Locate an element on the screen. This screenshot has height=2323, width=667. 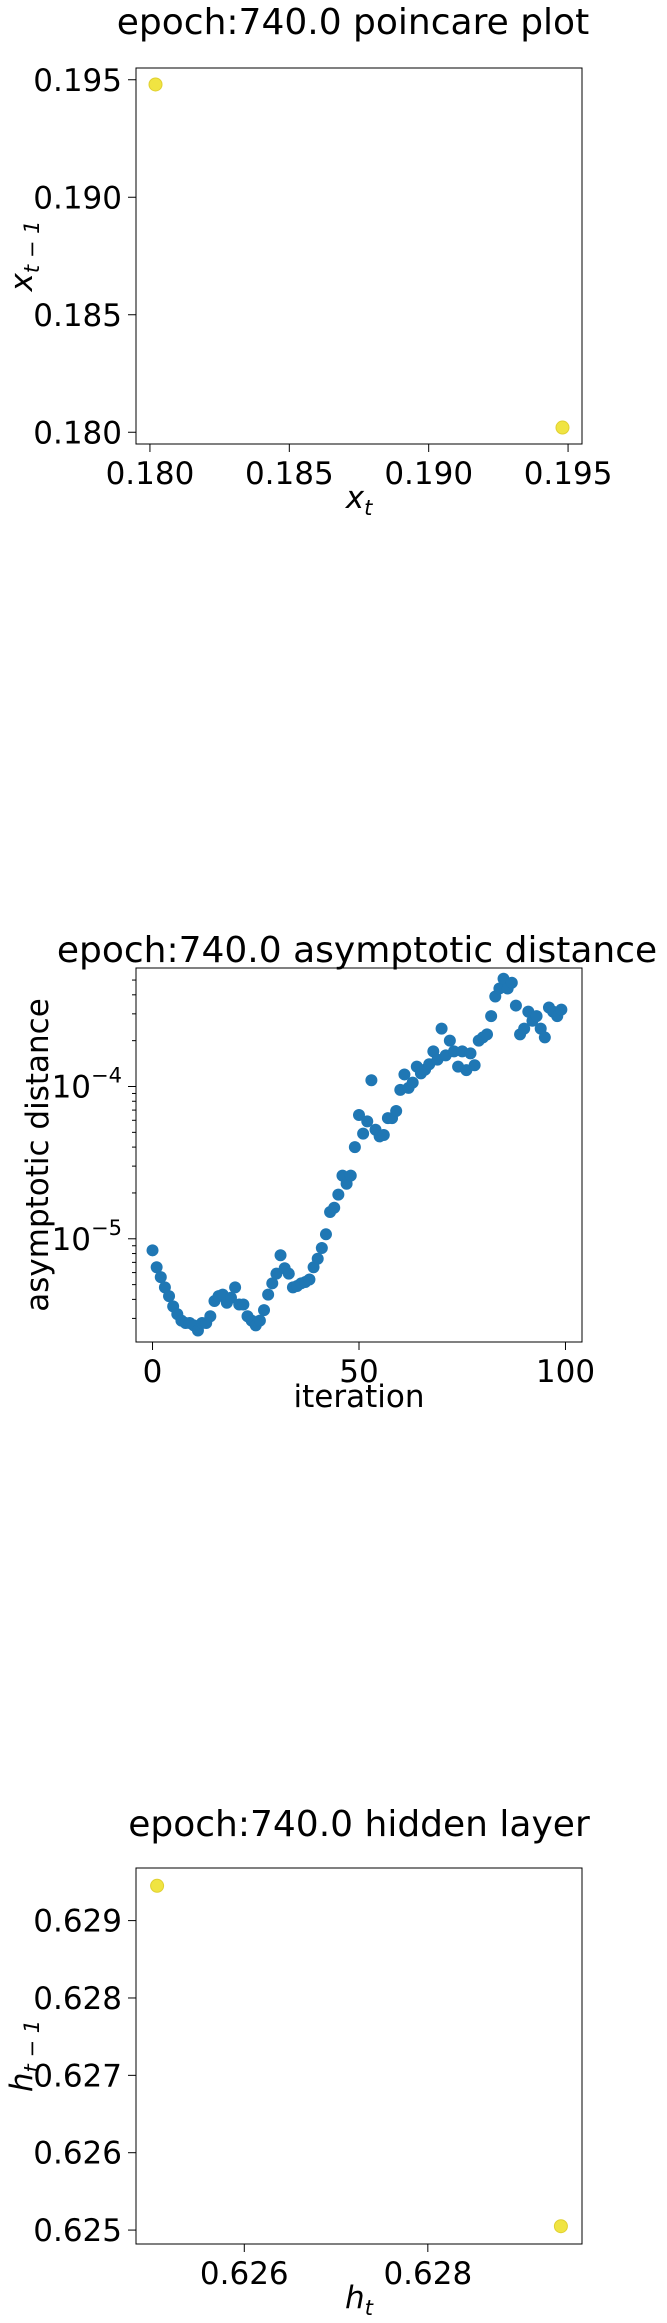
chart-title: epoch:740.0 asymptotic distance is located at coordinates (357, 950).